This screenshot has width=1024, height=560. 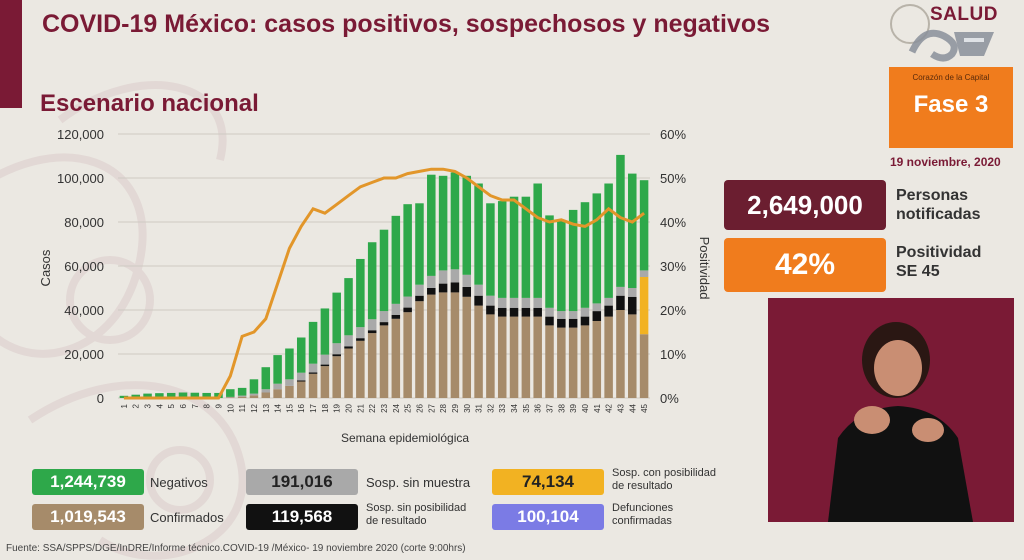 I want to click on interpreter-figure, so click(x=900, y=422).